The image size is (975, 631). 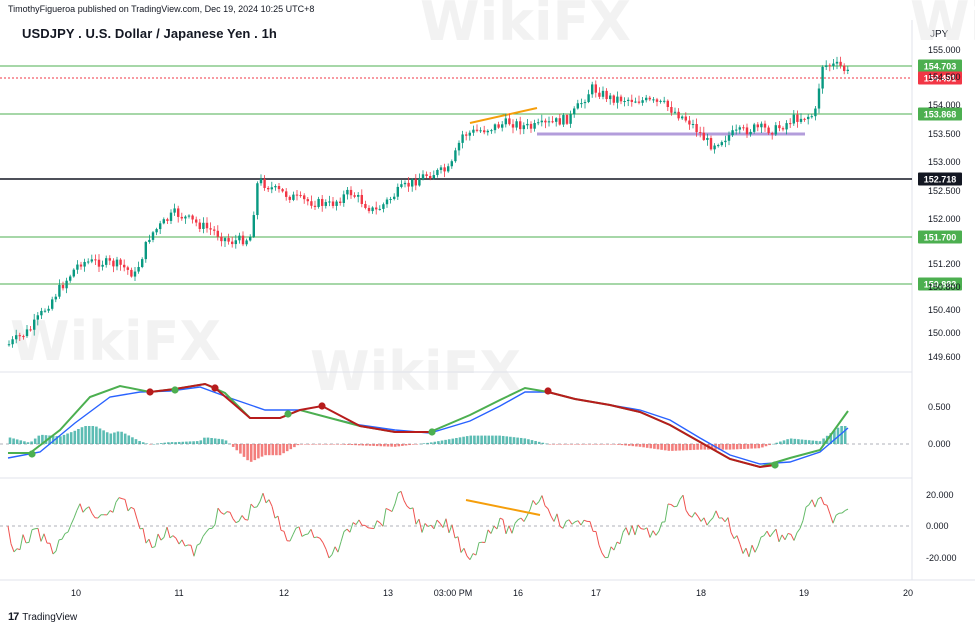 What do you see at coordinates (149, 33) in the screenshot?
I see `symbol-title: USDJPY . U.S. Dollar / Japanese Yen . 1h` at bounding box center [149, 33].